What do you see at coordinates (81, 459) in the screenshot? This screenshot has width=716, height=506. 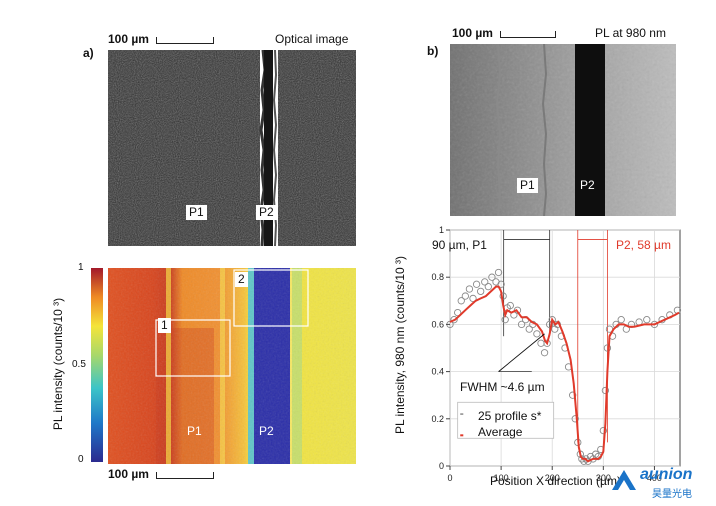 I see `colorbar-tick-0: 0` at bounding box center [81, 459].